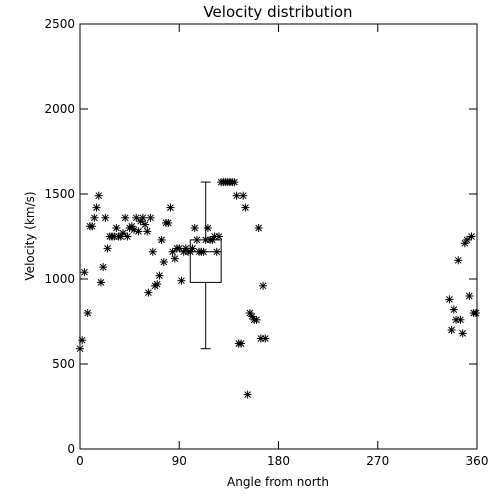 This screenshot has height=500, width=500. What do you see at coordinates (179, 461) in the screenshot?
I see `x-tick-label: 90` at bounding box center [179, 461].